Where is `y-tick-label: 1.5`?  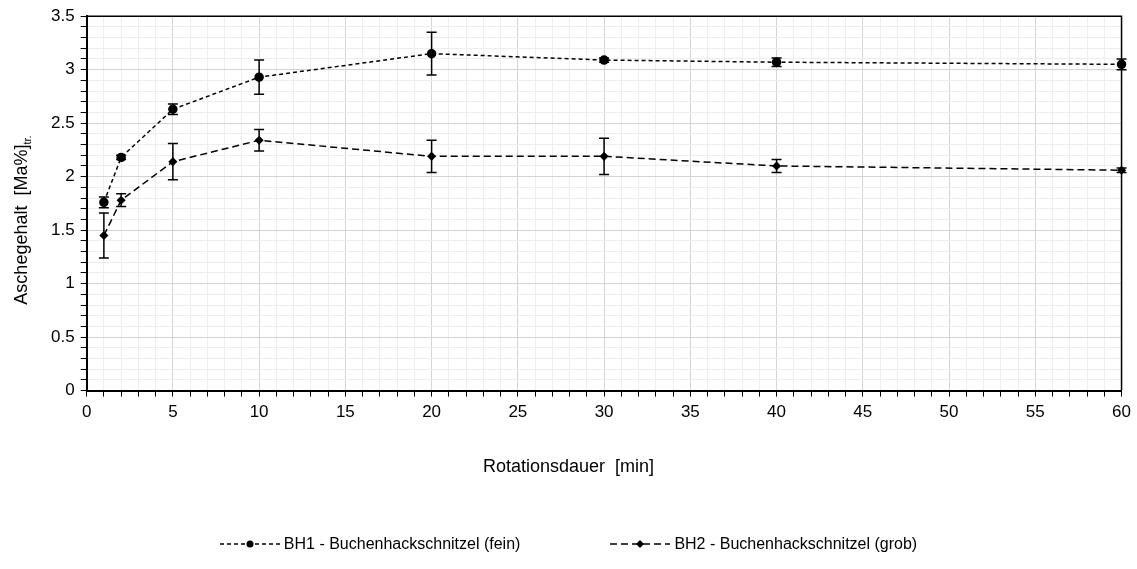
y-tick-label: 1.5 is located at coordinates (62, 229).